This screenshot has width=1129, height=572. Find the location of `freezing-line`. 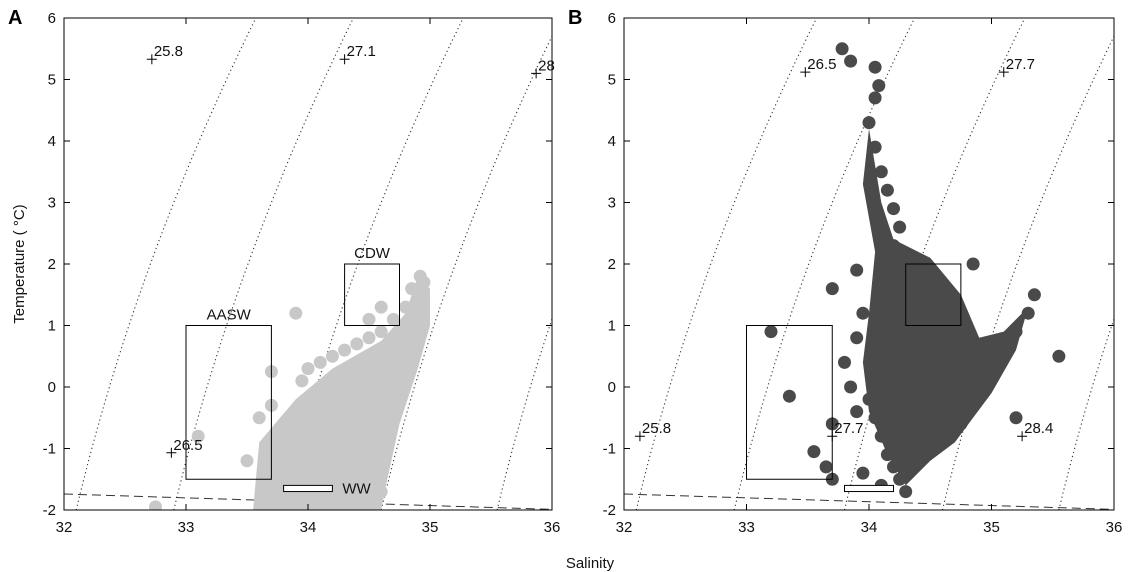

freezing-line is located at coordinates (869, 501).